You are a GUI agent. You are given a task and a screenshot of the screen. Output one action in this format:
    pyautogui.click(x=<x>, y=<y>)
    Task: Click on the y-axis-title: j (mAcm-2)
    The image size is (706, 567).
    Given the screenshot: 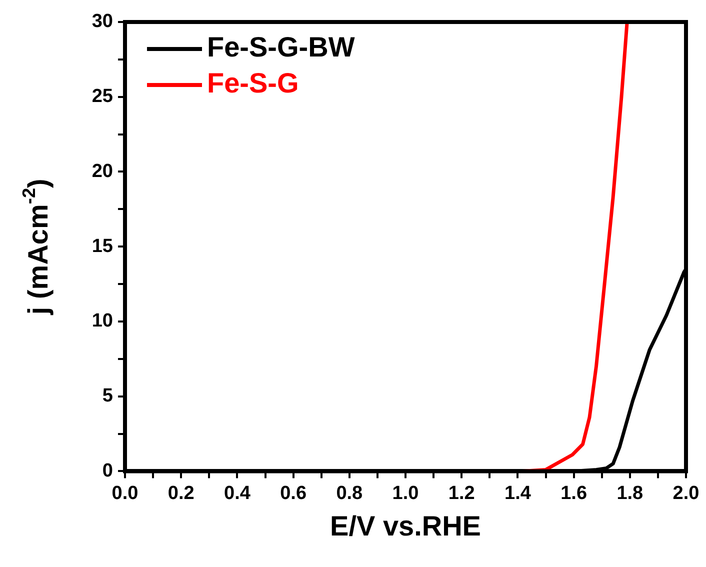 What is the action you would take?
    pyautogui.click(x=36, y=247)
    